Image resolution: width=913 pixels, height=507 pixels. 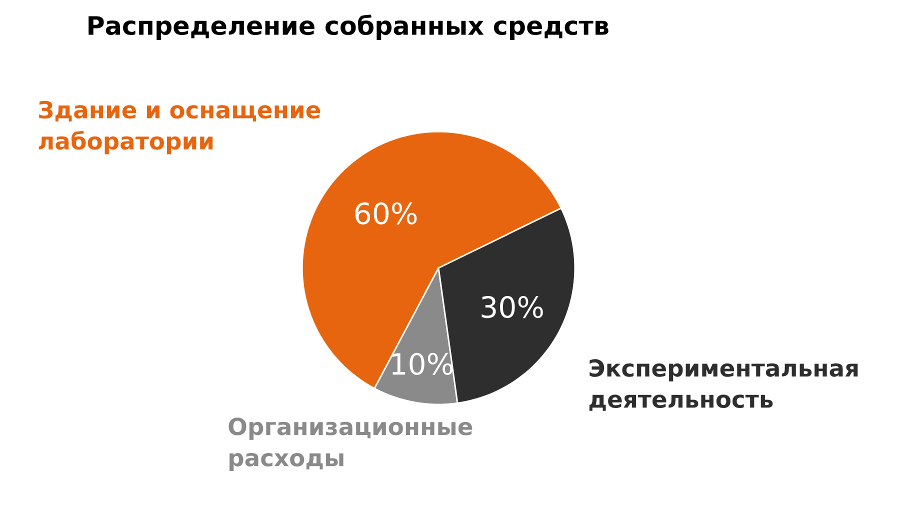 What do you see at coordinates (386, 213) in the screenshot?
I see `data-label: 60%` at bounding box center [386, 213].